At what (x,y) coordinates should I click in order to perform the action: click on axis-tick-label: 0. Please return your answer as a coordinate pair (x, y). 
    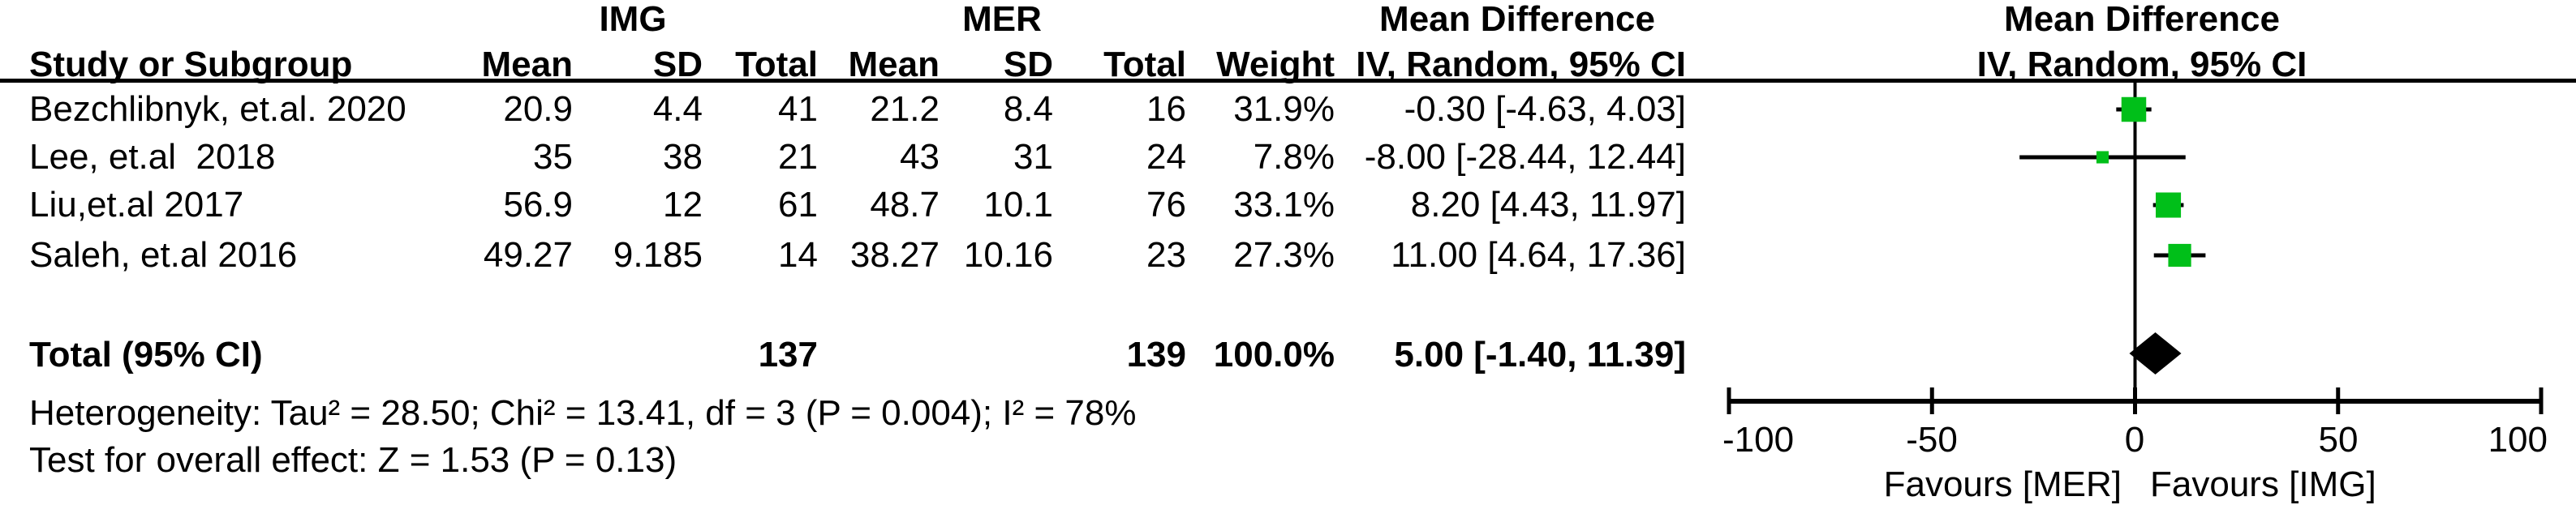
    Looking at the image, I should click on (2134, 440).